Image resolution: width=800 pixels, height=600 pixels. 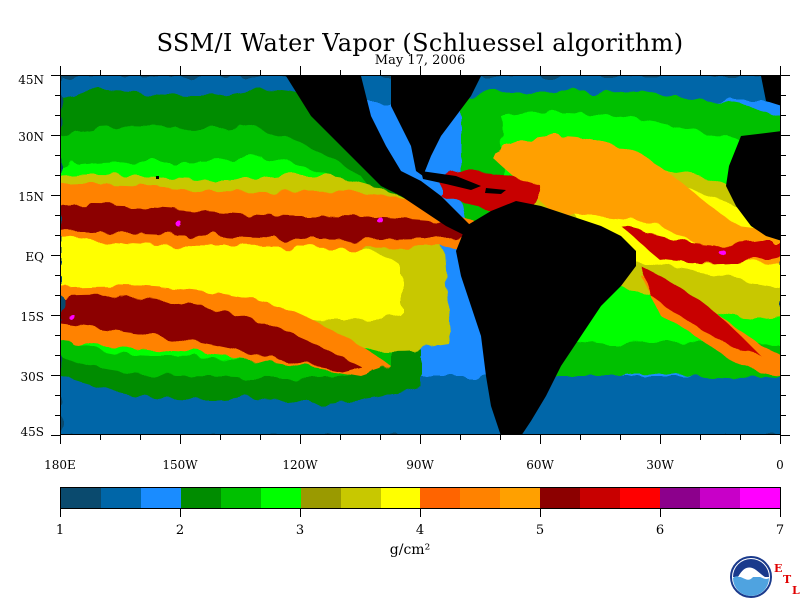 I want to click on lat-label-30n: 30N, so click(x=31, y=137).